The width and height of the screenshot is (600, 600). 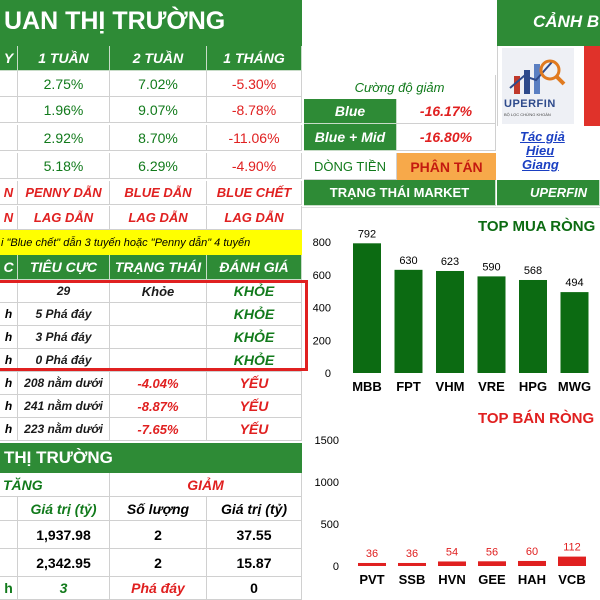 What do you see at coordinates (55, 485) in the screenshot?
I see `market-group-tang: TĂNG` at bounding box center [55, 485].